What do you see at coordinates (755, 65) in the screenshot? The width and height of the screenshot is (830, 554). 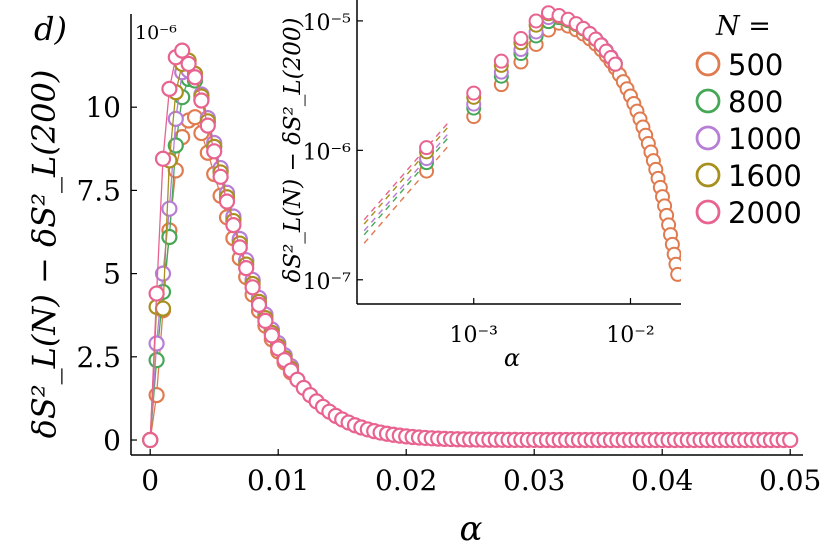 I see `legend-label: 500` at bounding box center [755, 65].